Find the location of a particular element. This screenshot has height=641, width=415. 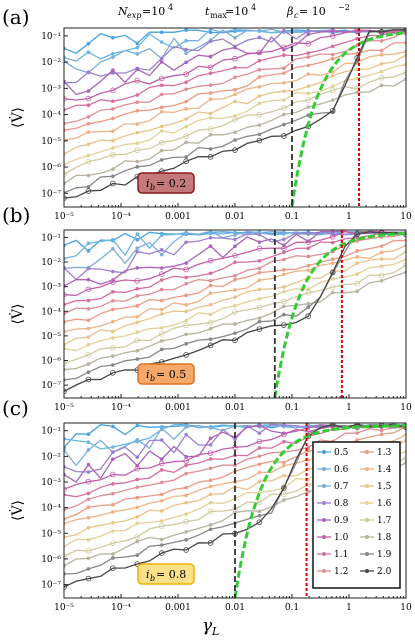

legend-label: 1.3 is located at coordinates (384, 453).